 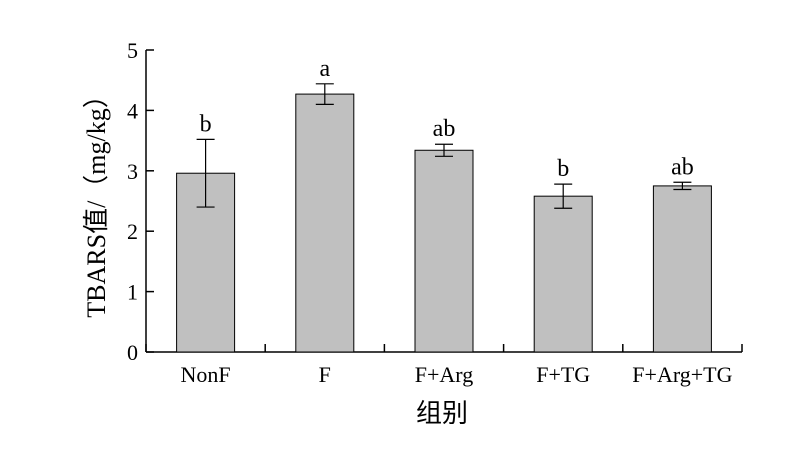 I want to click on y-tick-label: 1, so click(x=132, y=292).